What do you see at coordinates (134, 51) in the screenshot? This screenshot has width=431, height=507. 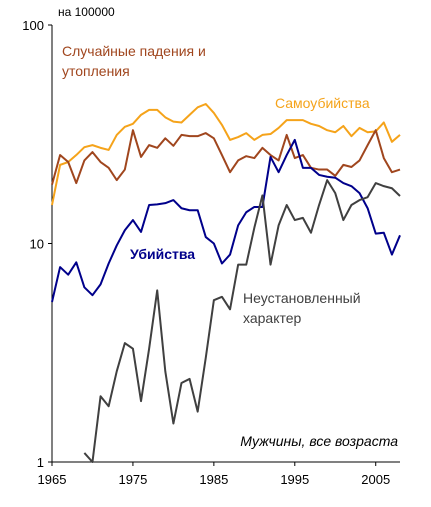 I see `series-label: Случайные падения и` at bounding box center [134, 51].